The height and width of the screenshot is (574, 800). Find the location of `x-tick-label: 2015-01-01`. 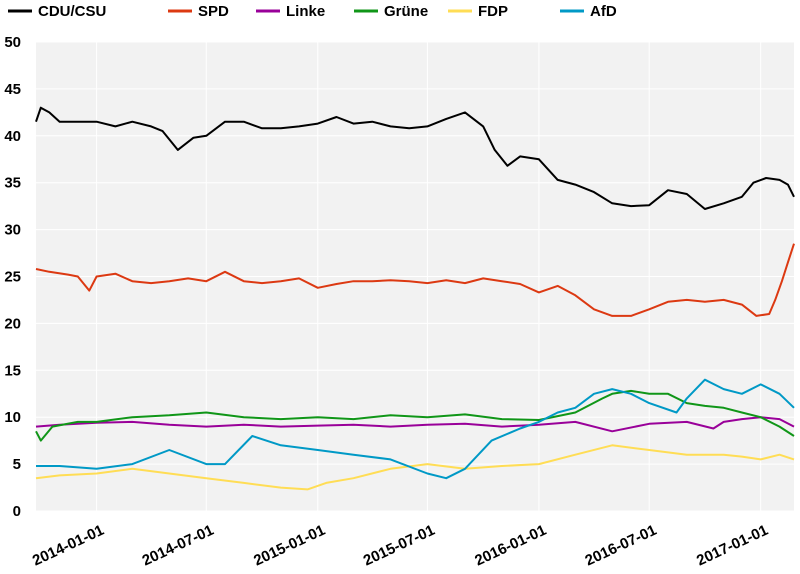

x-tick-label: 2015-01-01 is located at coordinates (289, 546).